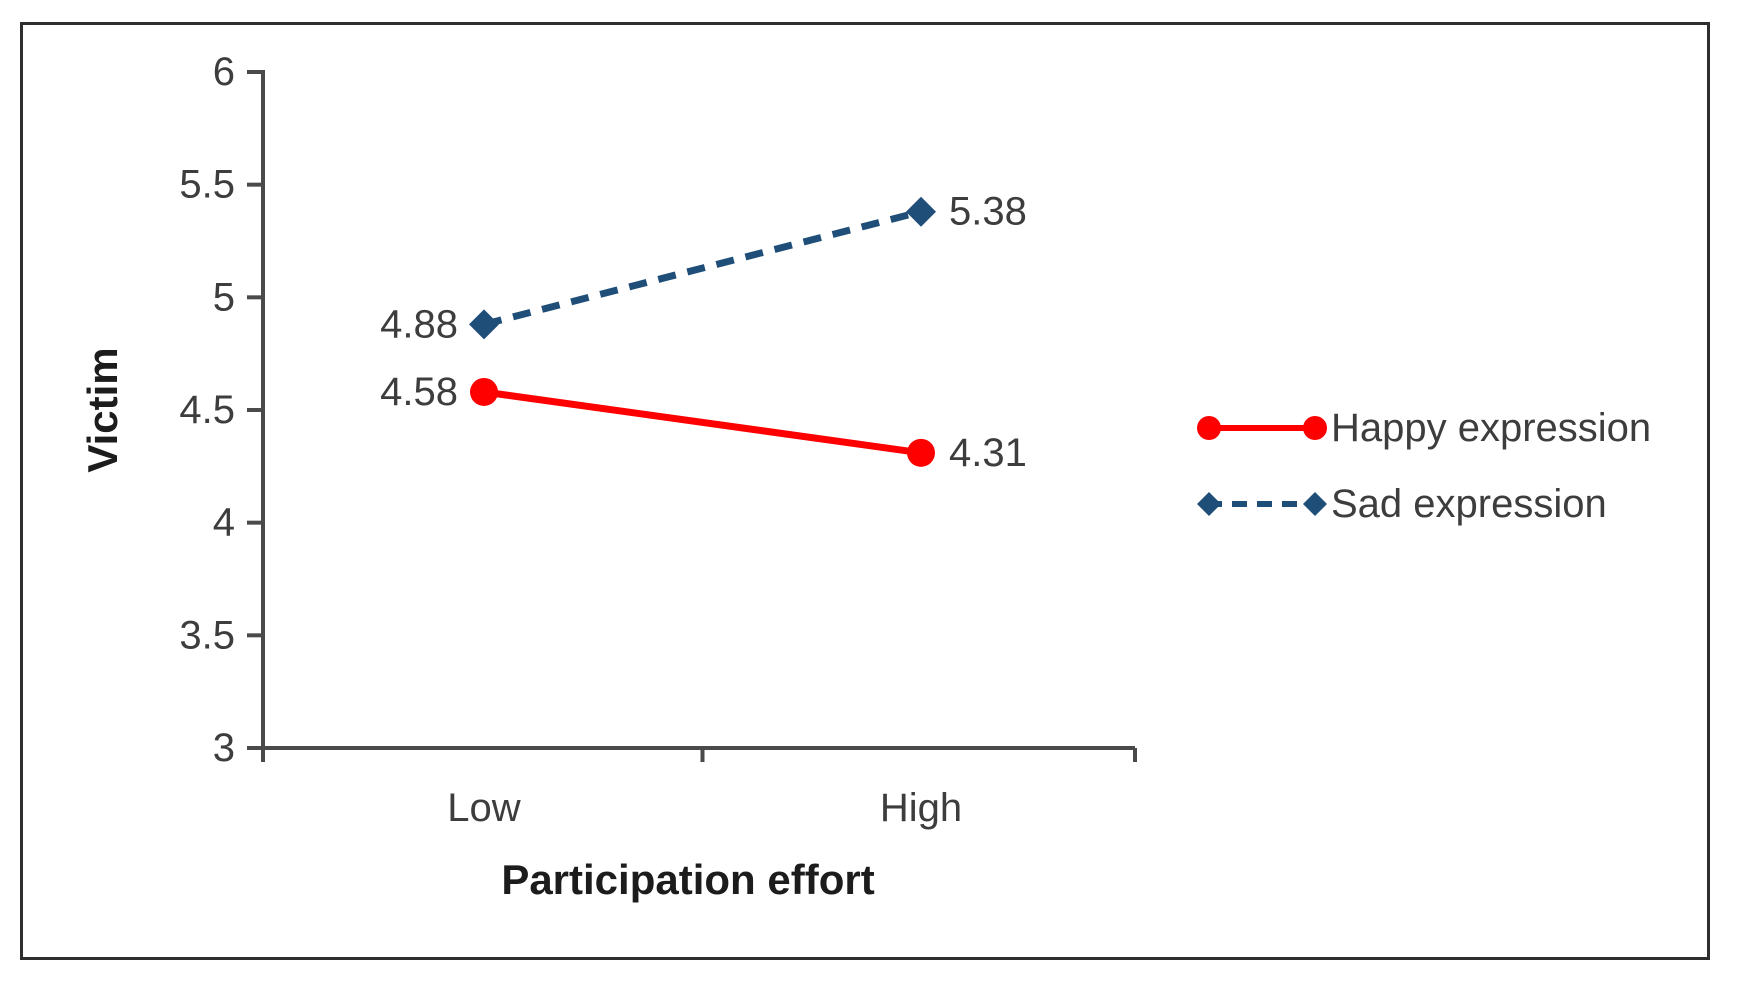 The image size is (1738, 986). What do you see at coordinates (1262, 428) in the screenshot?
I see `happy-series-marker-icon` at bounding box center [1262, 428].